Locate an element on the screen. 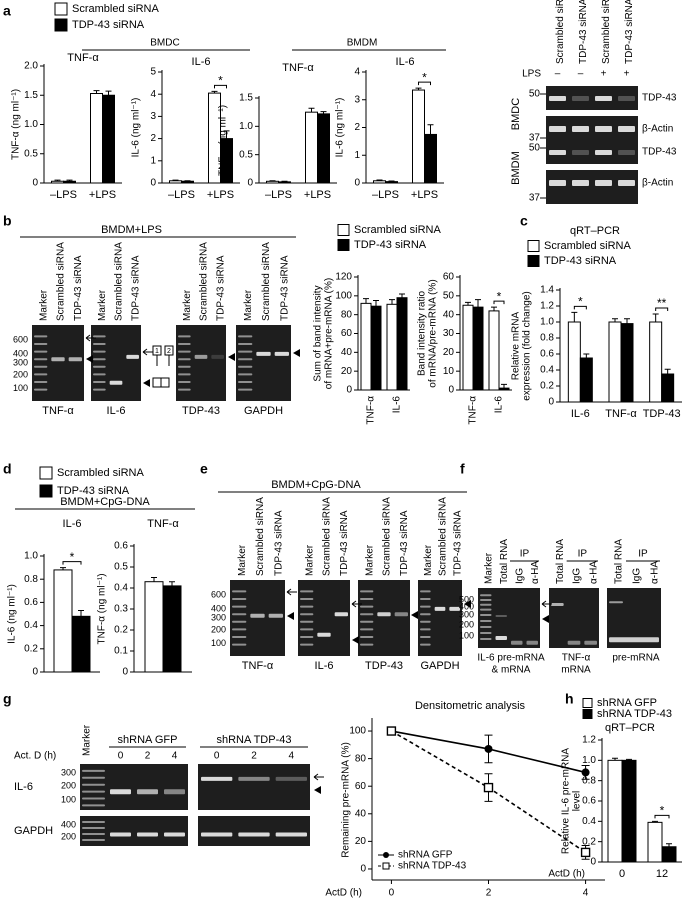 Image resolution: width=685 pixels, height=915 pixels. ip-label: IP is located at coordinates (583, 554).